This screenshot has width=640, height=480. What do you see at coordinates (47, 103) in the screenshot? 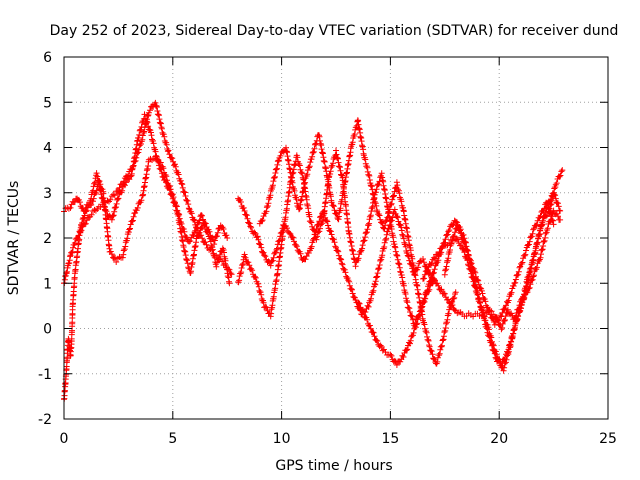
I see `y-tick-label: 5` at bounding box center [47, 103].